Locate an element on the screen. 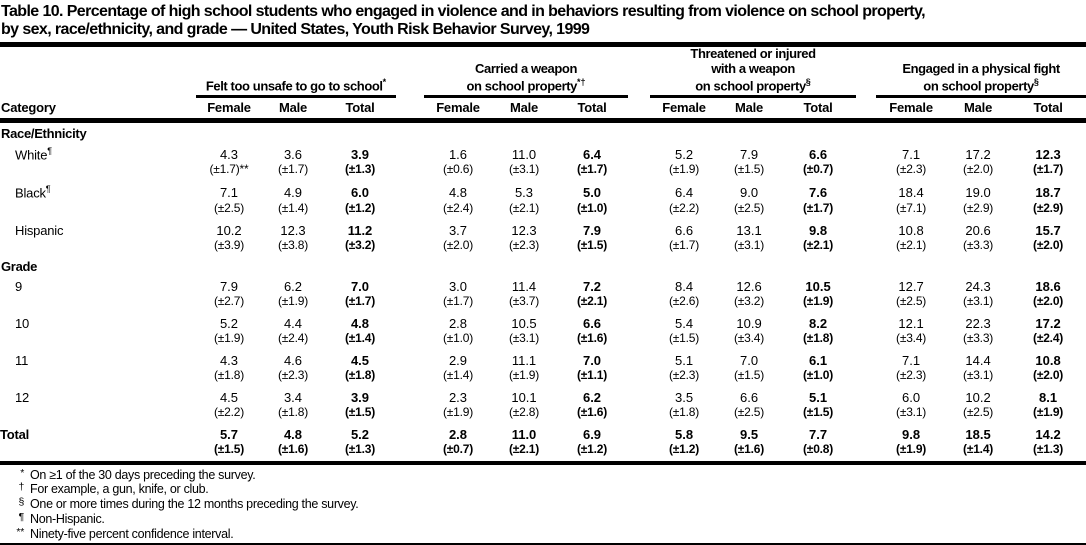  value-cell: 3.5 is located at coordinates (684, 397).